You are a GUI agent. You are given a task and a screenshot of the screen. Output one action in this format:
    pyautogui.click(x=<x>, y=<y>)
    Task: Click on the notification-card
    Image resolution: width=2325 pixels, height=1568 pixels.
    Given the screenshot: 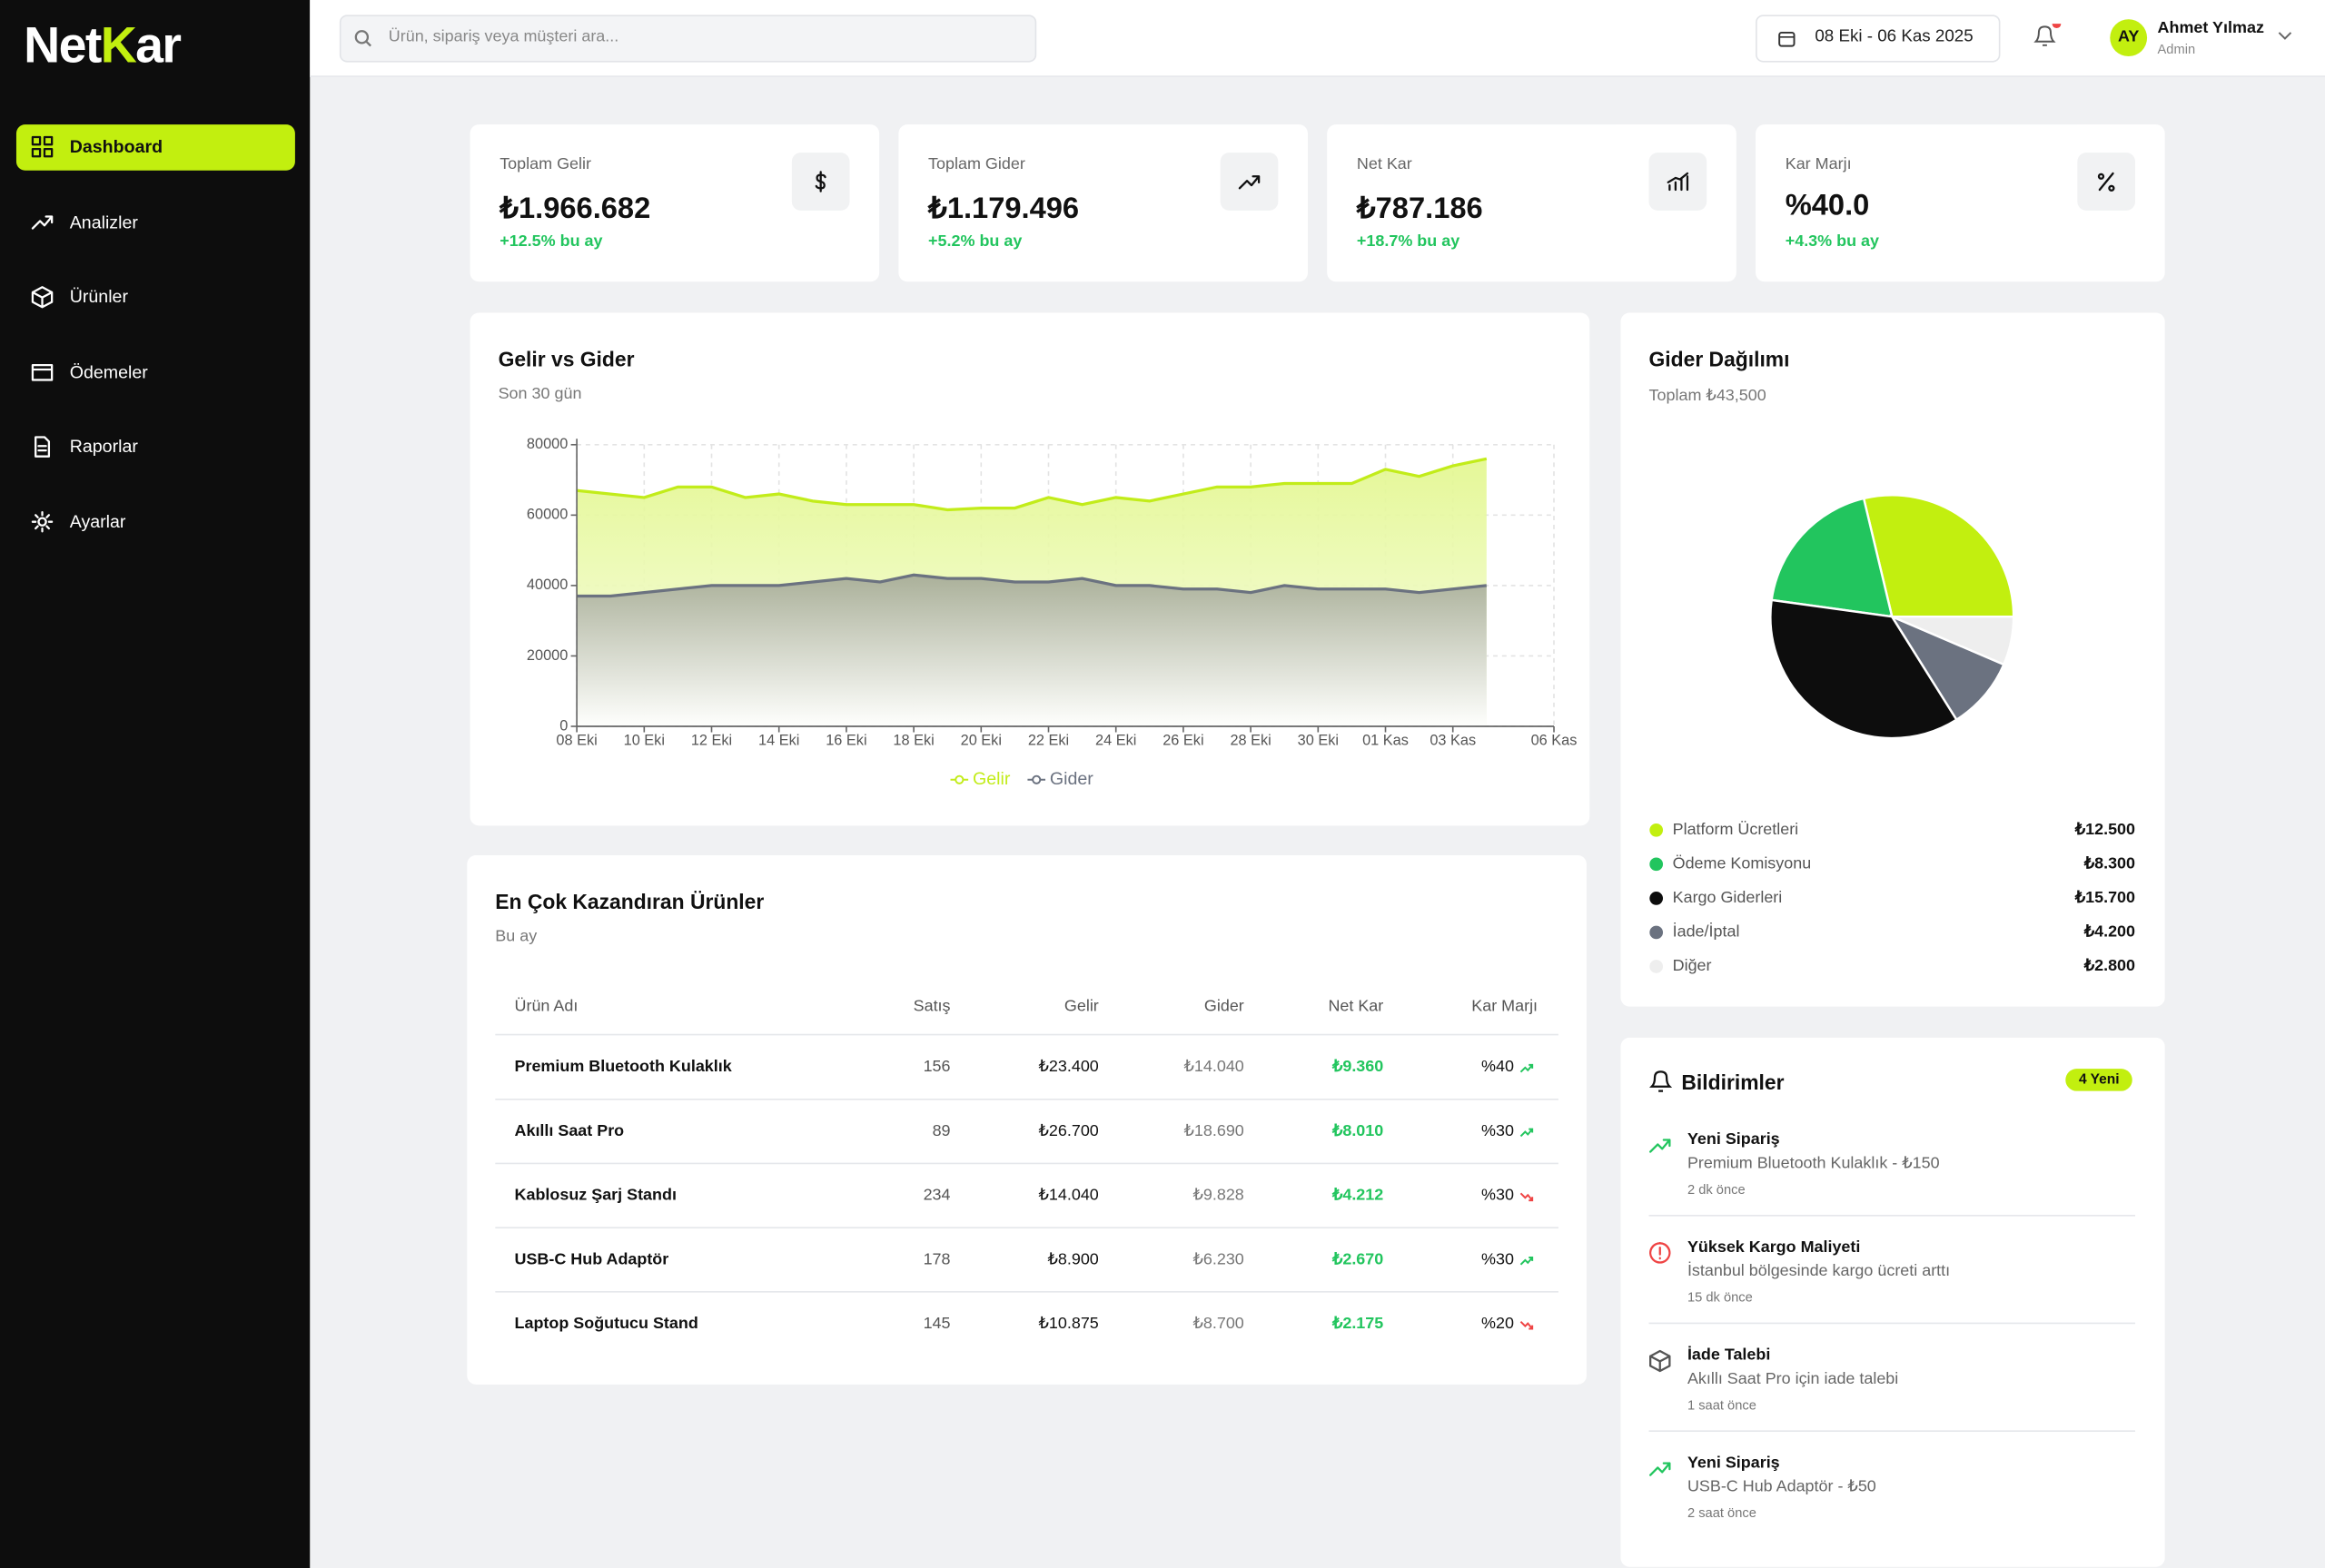 What is the action you would take?
    pyautogui.click(x=1893, y=1302)
    